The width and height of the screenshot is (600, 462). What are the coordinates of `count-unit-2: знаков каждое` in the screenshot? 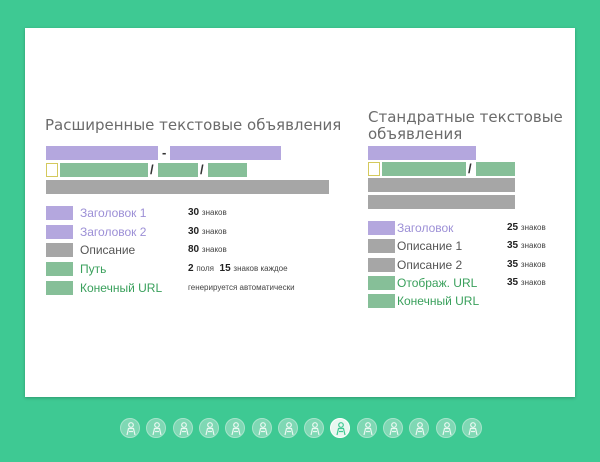 It's located at (260, 268).